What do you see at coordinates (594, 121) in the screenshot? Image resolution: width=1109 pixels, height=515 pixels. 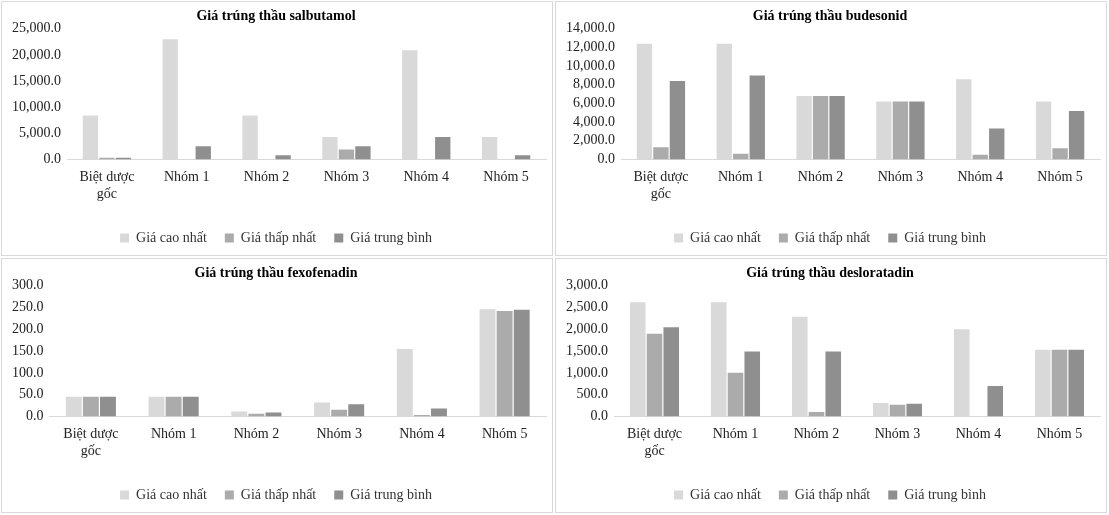 I see `y-tick-label: 4,000.0` at bounding box center [594, 121].